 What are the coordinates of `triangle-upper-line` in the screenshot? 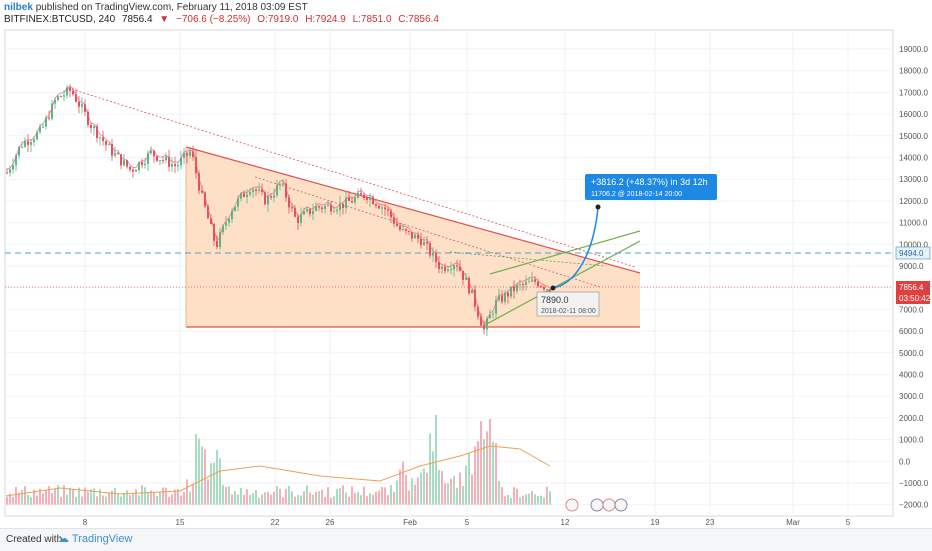 It's located at (413, 210).